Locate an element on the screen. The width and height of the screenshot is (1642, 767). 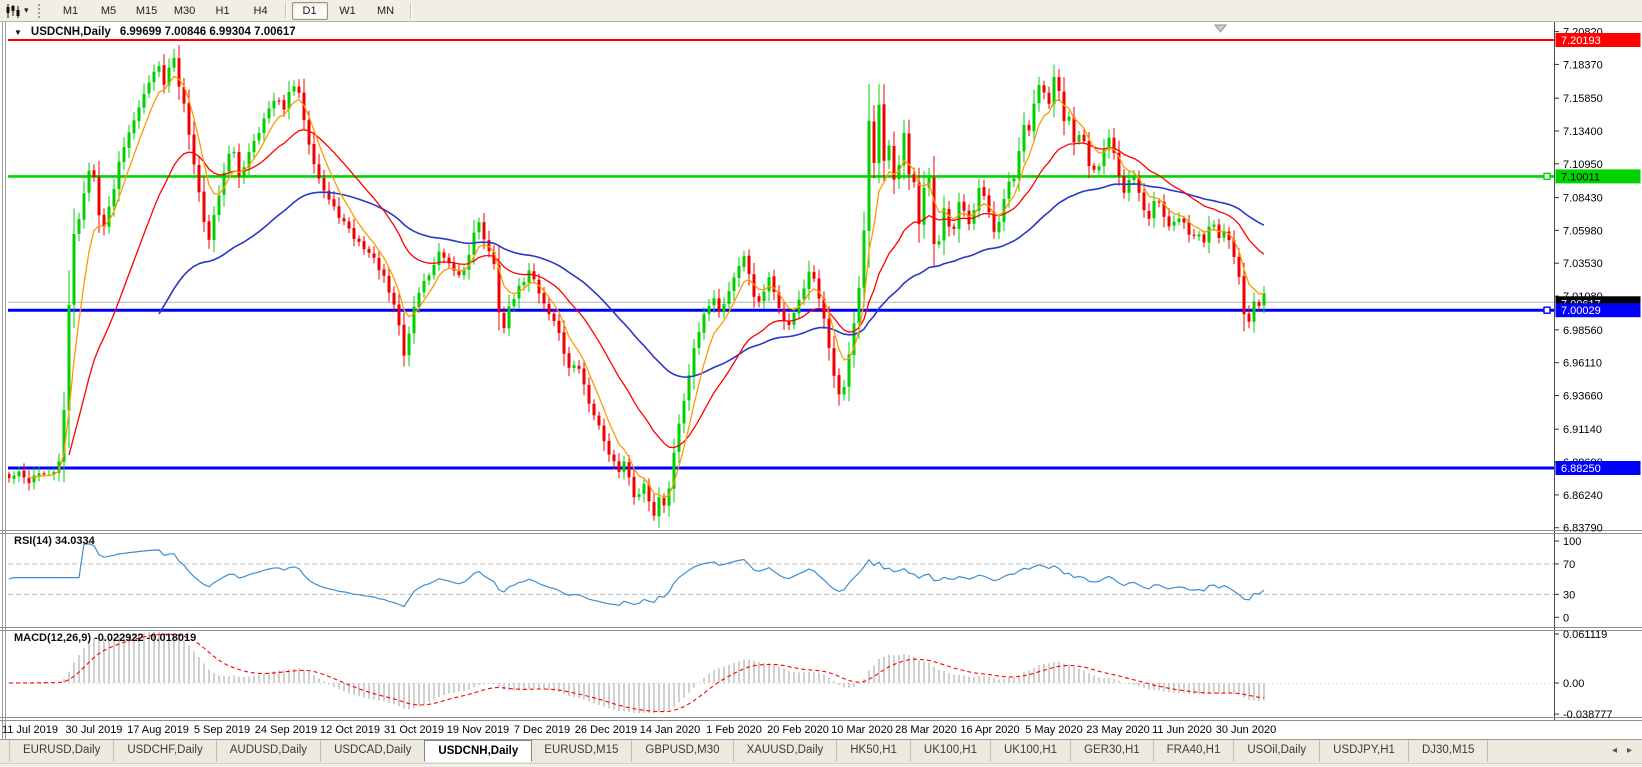
svg-text: 20 Feb 2020 is located at coordinates (798, 730).